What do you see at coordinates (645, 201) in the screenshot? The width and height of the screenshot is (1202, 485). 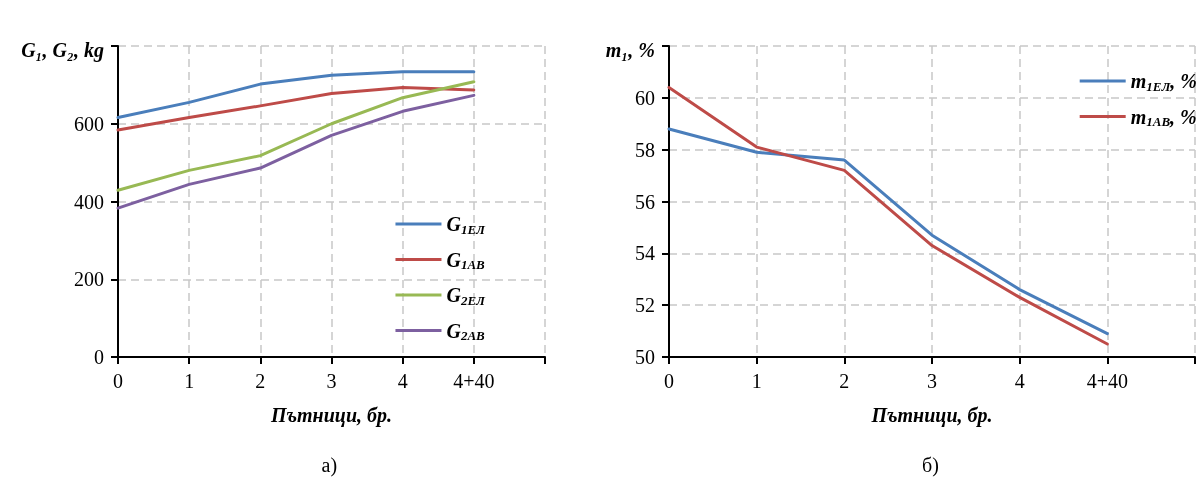 I see `y-tick-label: 56` at bounding box center [645, 201].